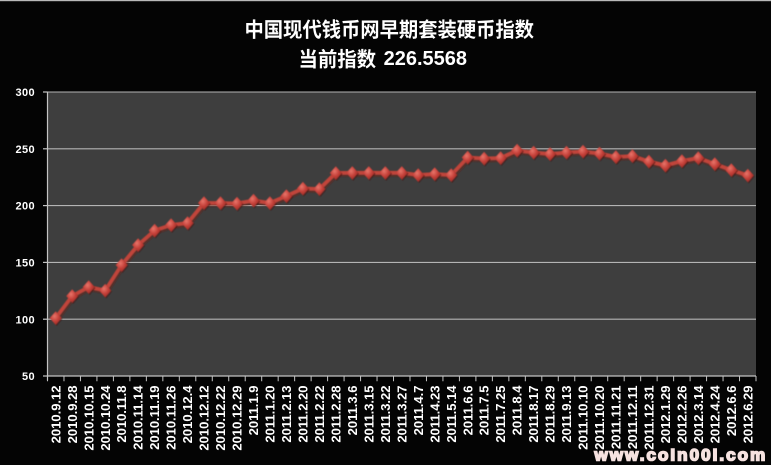 The width and height of the screenshot is (771, 465). Describe the element at coordinates (25, 150) in the screenshot. I see `svg-text: 250` at that location.